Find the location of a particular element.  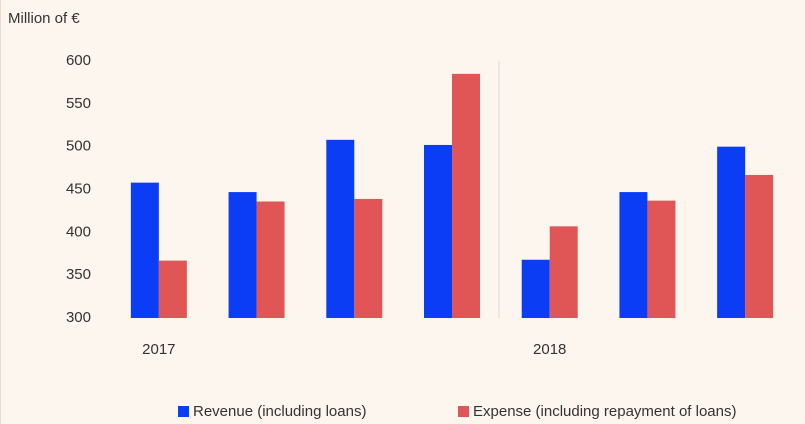

x-tick-label: 2018 is located at coordinates (549, 349).